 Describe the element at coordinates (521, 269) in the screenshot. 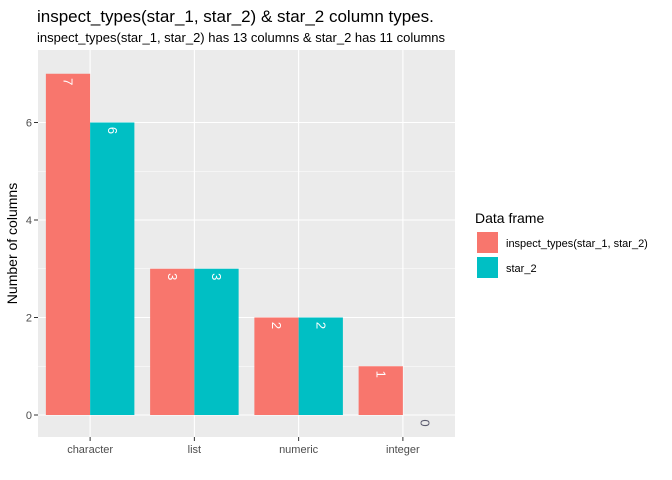

I see `legend-label: star_2` at that location.